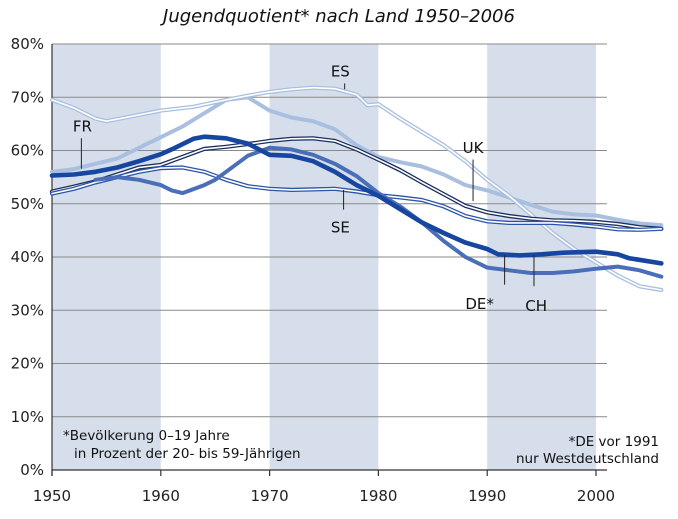  I want to click on label-fr: FR, so click(82, 127).